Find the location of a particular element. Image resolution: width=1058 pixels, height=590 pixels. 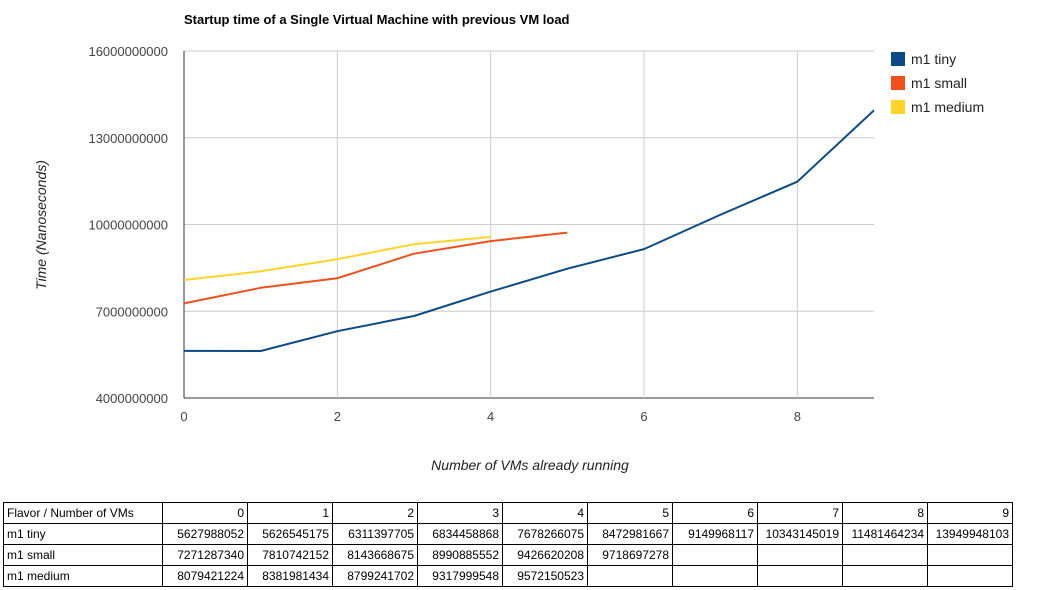

table-cell: 11481464234 is located at coordinates (885, 534).